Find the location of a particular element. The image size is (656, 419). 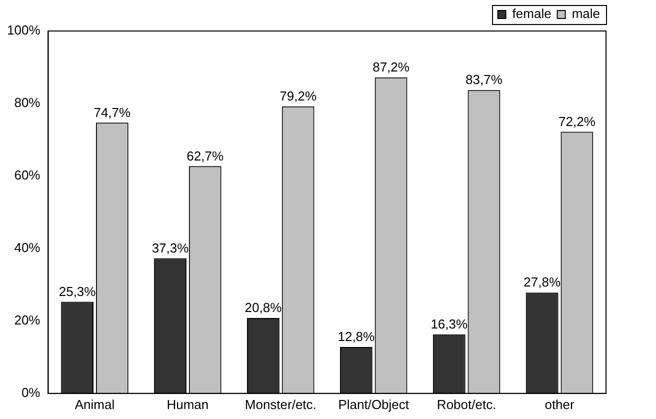

y-tick-label: 20% is located at coordinates (27, 320).